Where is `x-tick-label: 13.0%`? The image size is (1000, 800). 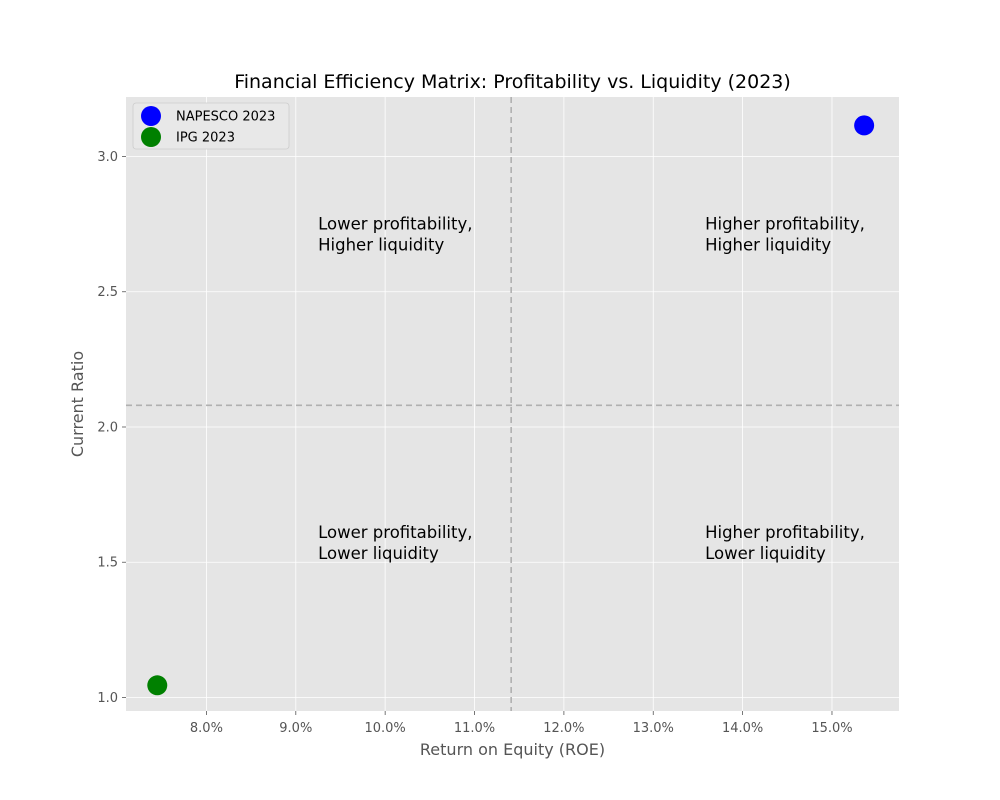
x-tick-label: 13.0% is located at coordinates (653, 728).